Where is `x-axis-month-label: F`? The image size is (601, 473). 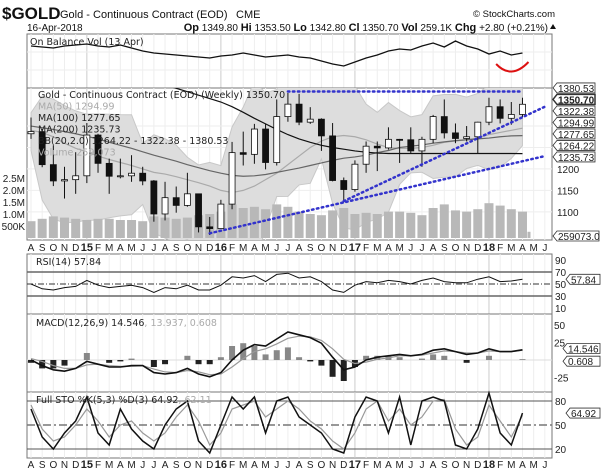
x-axis-month-label: F is located at coordinates (500, 248).